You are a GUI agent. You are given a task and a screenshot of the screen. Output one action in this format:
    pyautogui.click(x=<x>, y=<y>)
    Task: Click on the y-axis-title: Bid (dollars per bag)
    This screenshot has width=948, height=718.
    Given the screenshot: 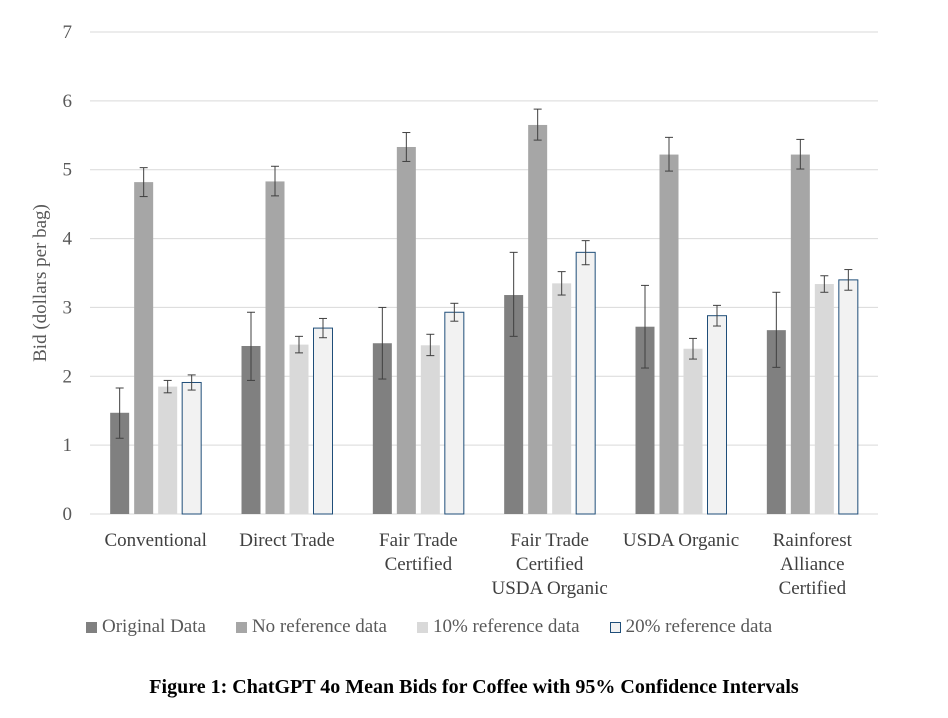 What is the action you would take?
    pyautogui.click(x=40, y=283)
    